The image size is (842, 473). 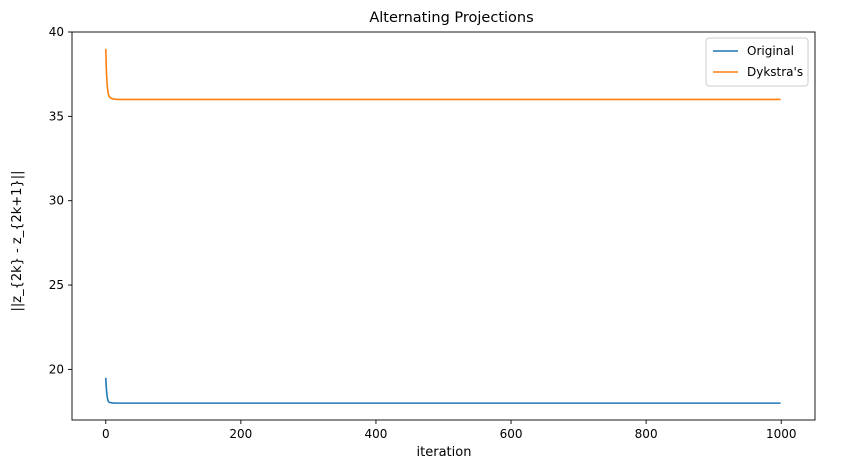 What do you see at coordinates (781, 434) in the screenshot?
I see `x-tick-label-1000: 1000` at bounding box center [781, 434].